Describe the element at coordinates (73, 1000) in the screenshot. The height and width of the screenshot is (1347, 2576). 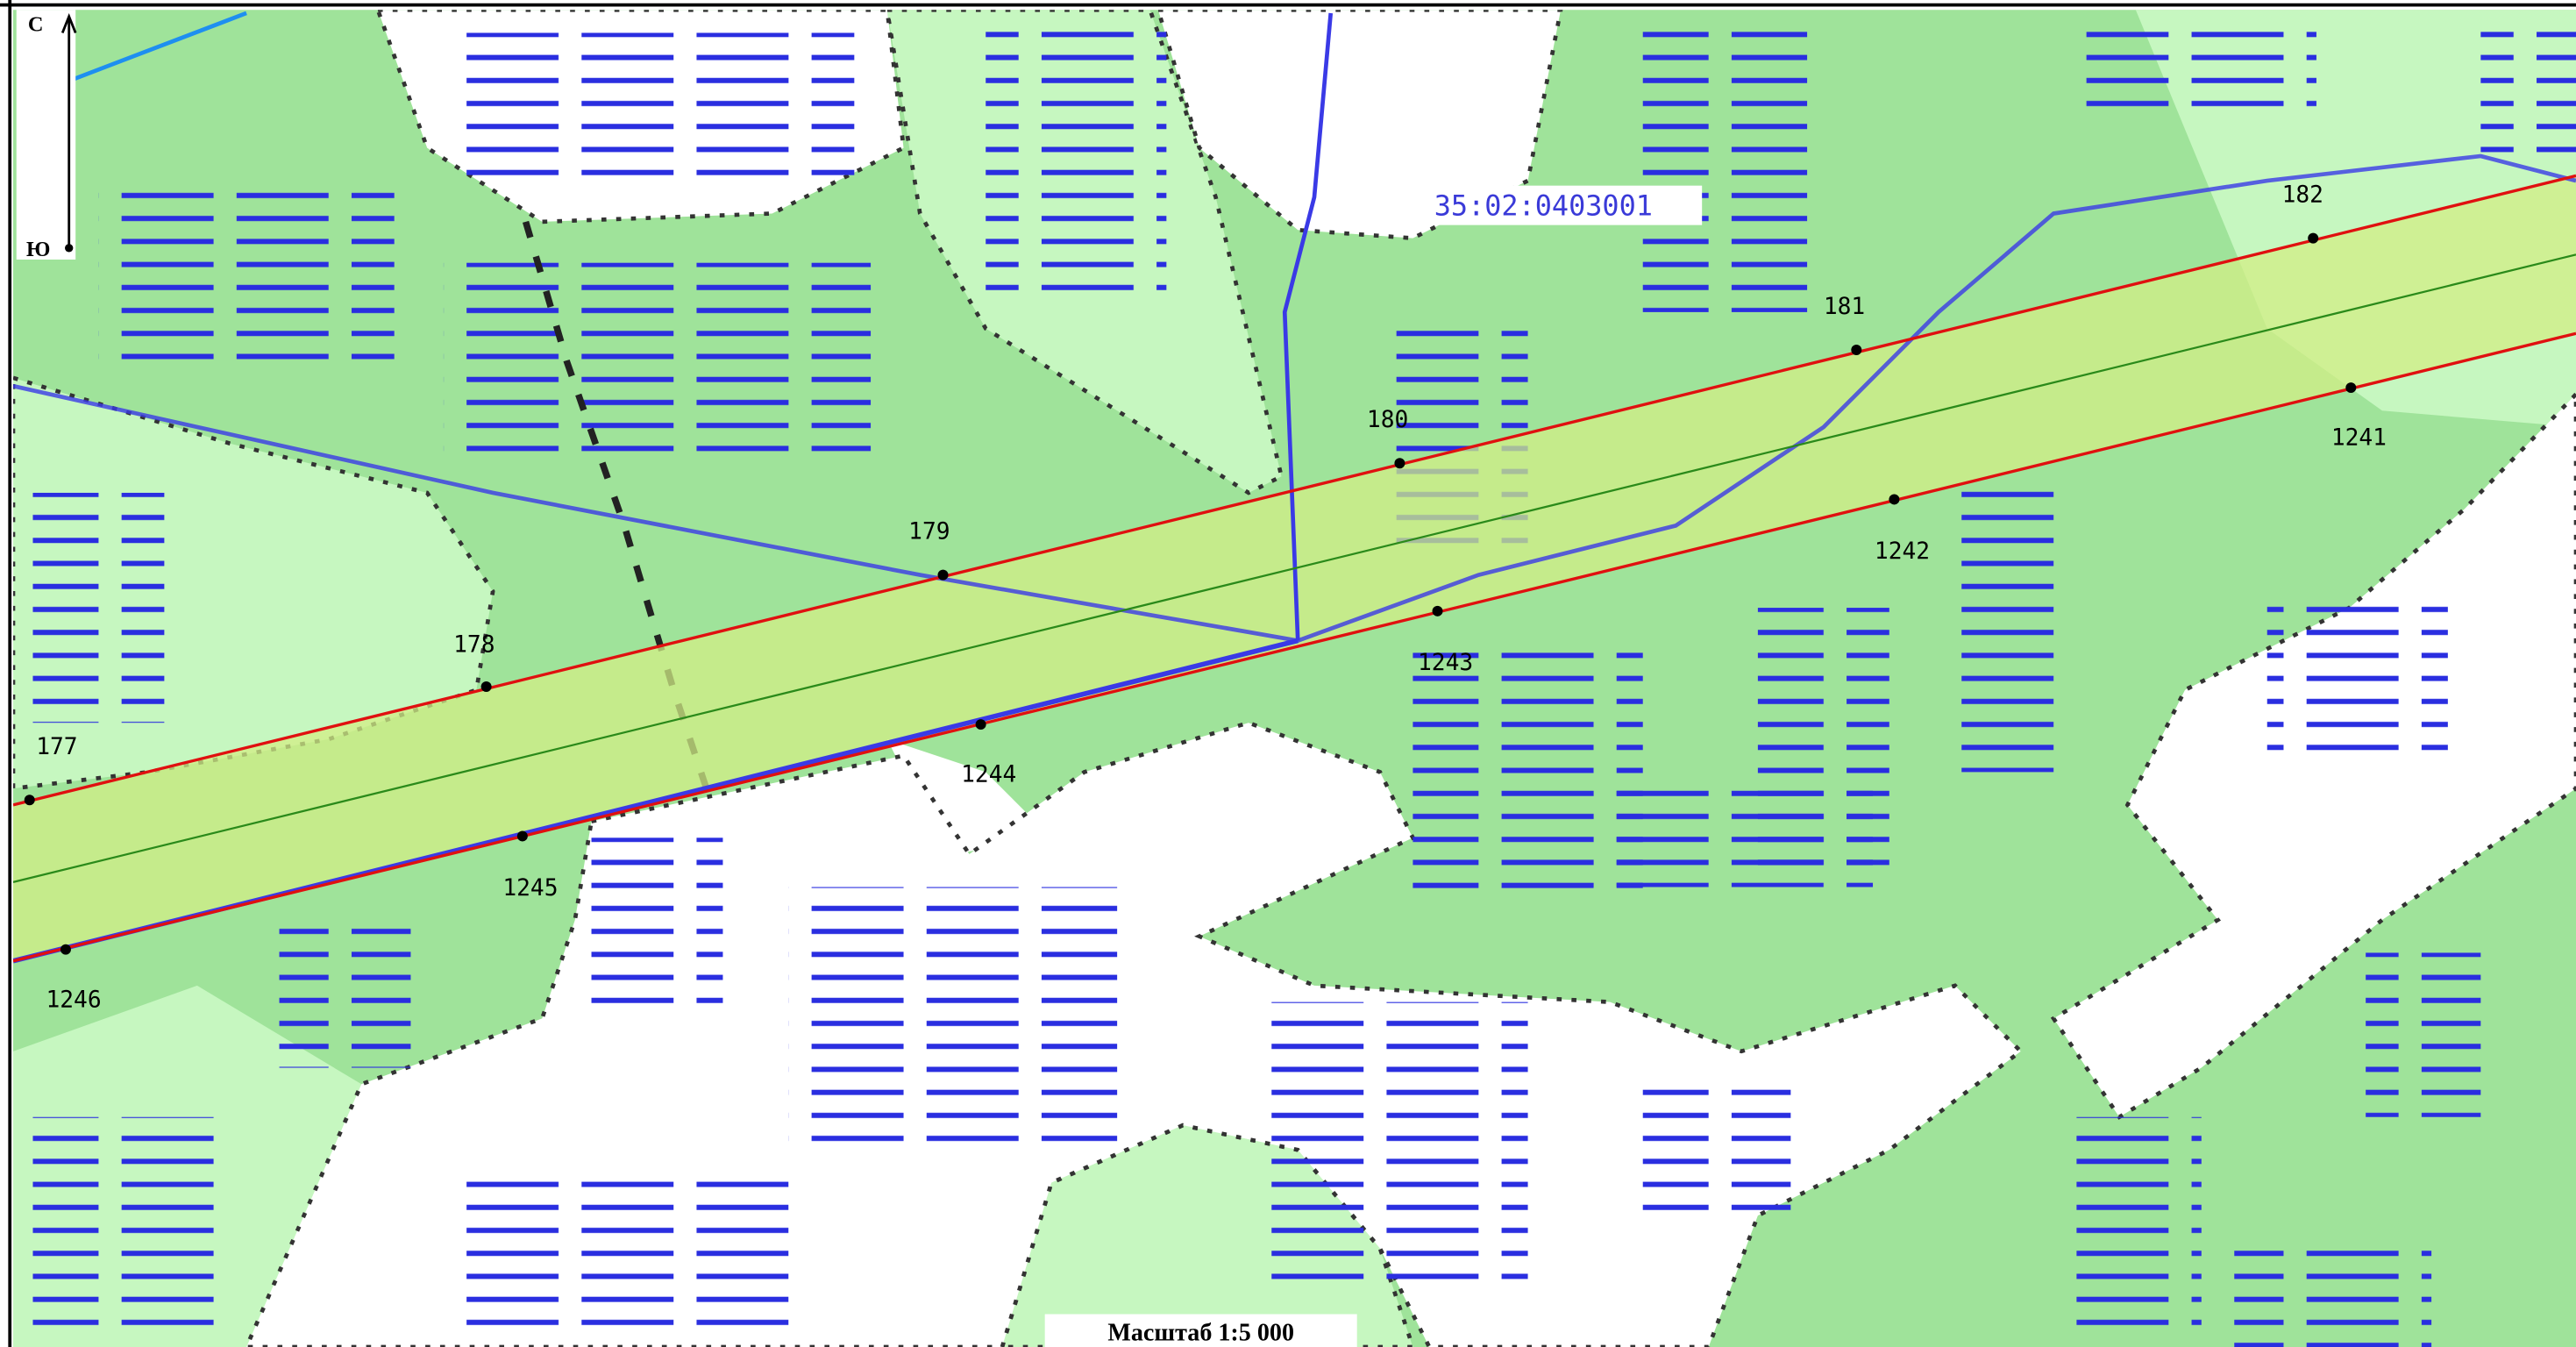
I see `point-label: 1246` at that location.